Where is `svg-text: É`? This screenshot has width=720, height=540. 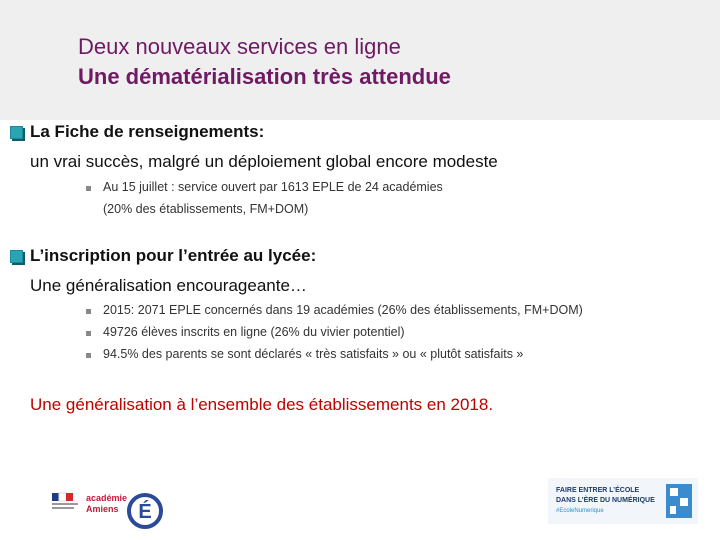
svg-text: É is located at coordinates (144, 511).